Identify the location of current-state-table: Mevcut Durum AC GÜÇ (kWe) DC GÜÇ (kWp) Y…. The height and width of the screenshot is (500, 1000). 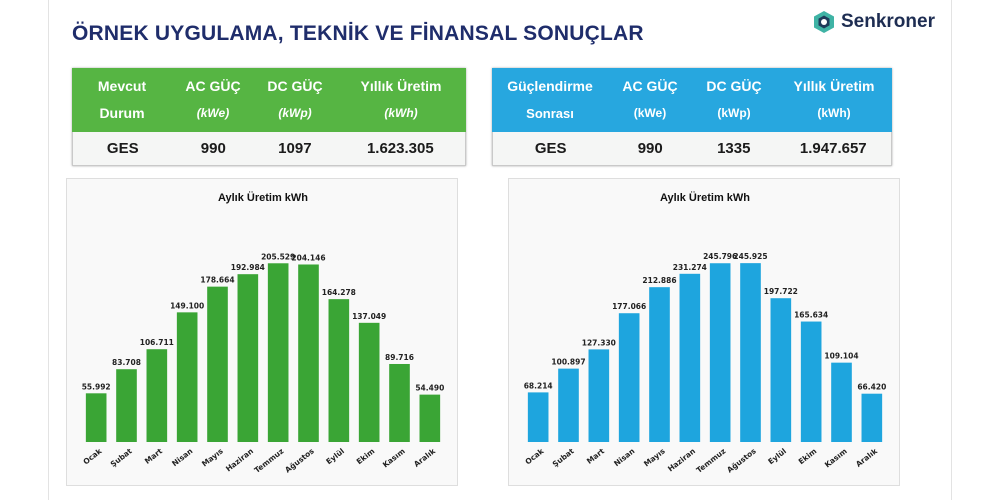
(269, 117).